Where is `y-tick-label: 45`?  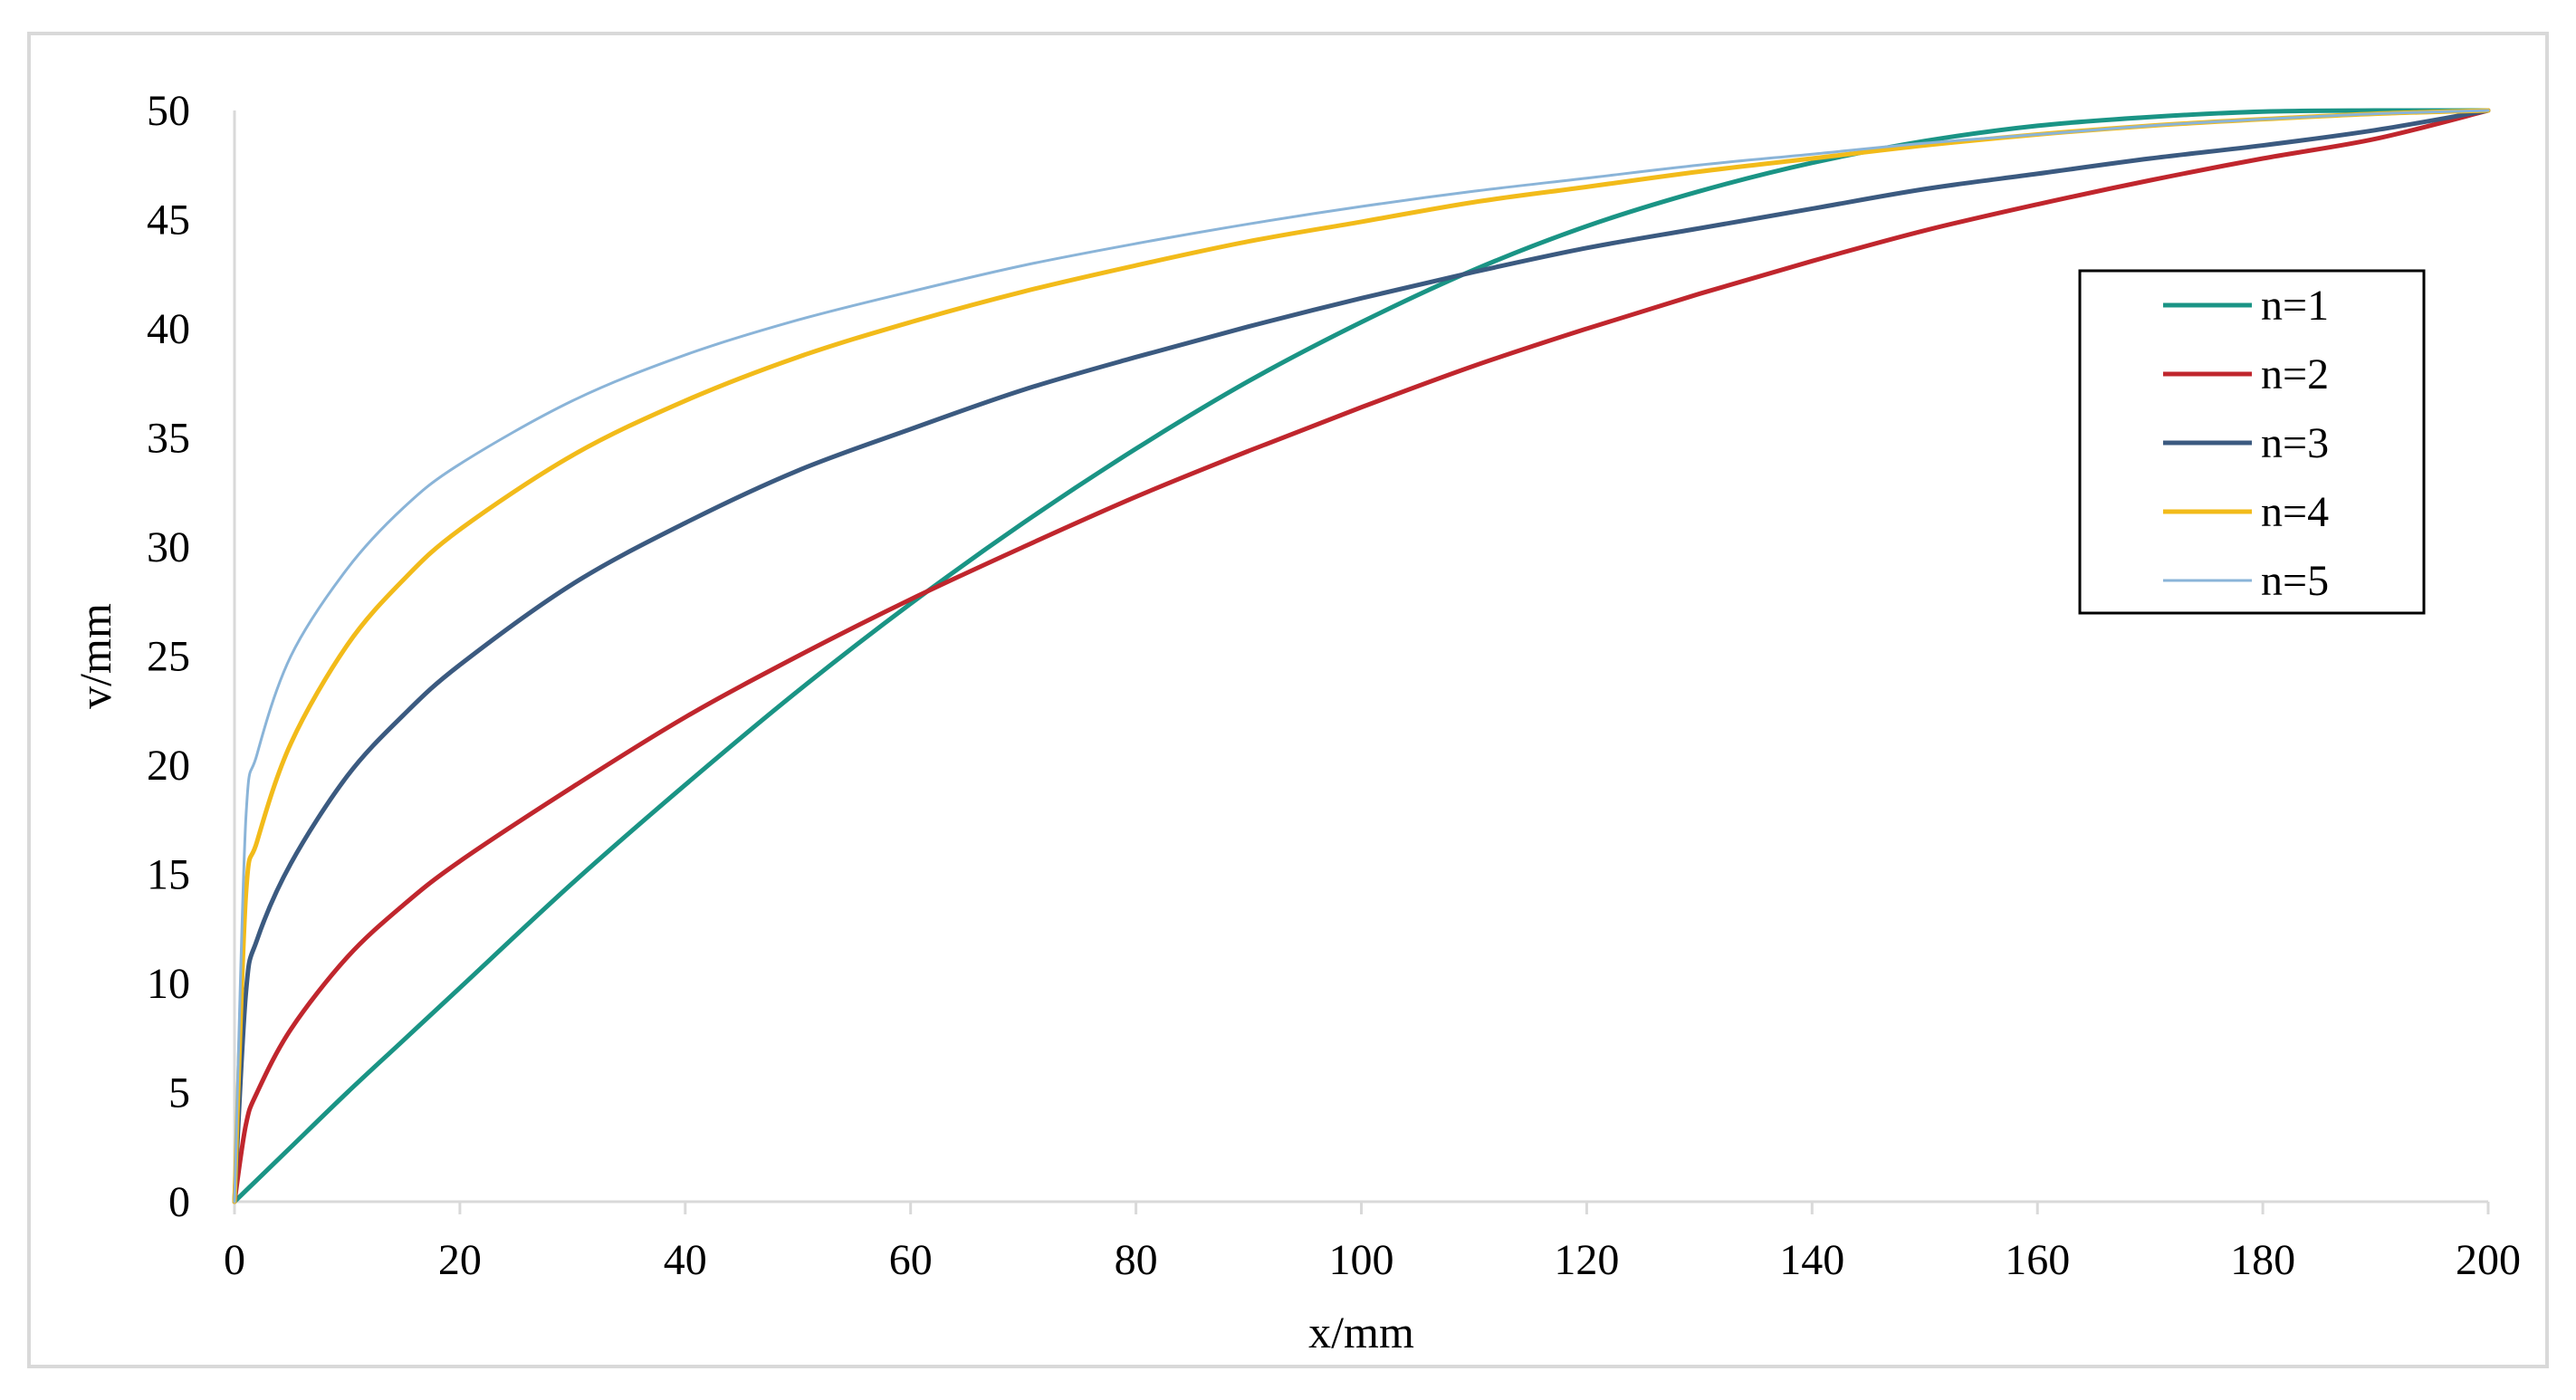
y-tick-label: 45 is located at coordinates (168, 221).